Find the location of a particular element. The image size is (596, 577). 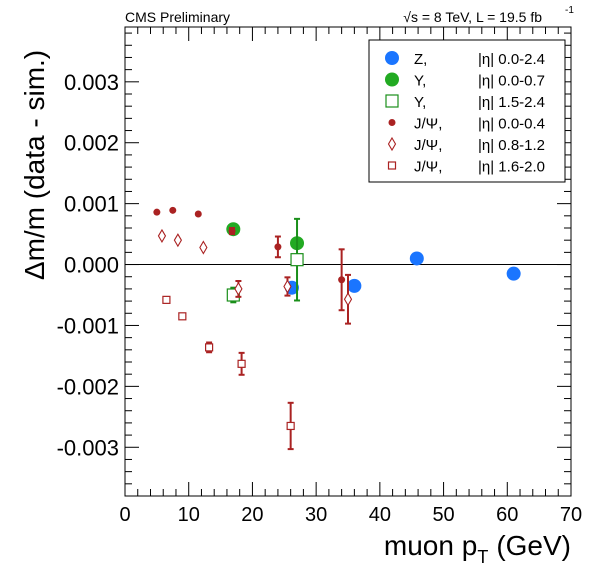

y-tick-label: -0.002 is located at coordinates (88, 386).